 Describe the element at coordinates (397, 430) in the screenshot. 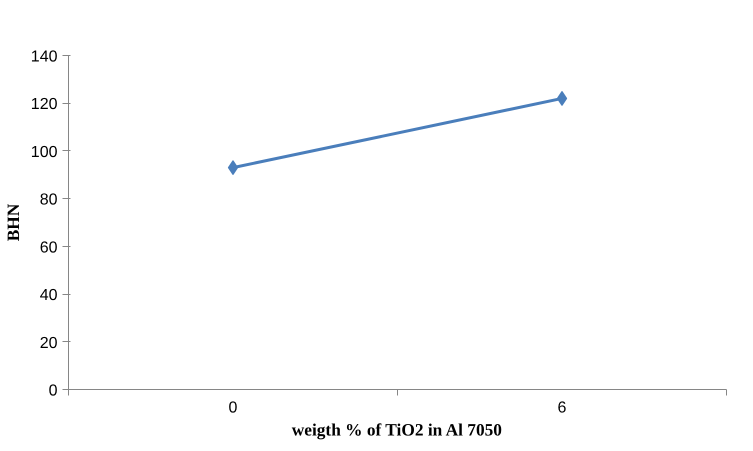

I see `x-axis-title: weigth % of TiO2 in Al 7050` at that location.